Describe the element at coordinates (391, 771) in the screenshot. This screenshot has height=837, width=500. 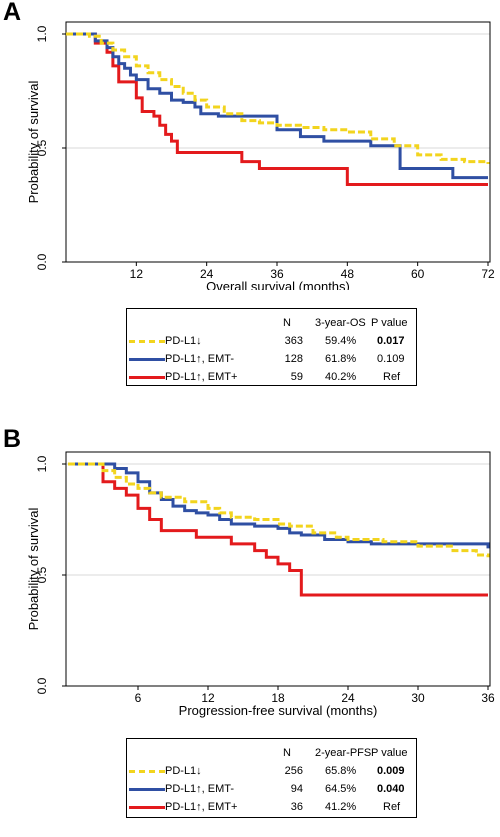
I see `legend-series-p: 0.009` at that location.